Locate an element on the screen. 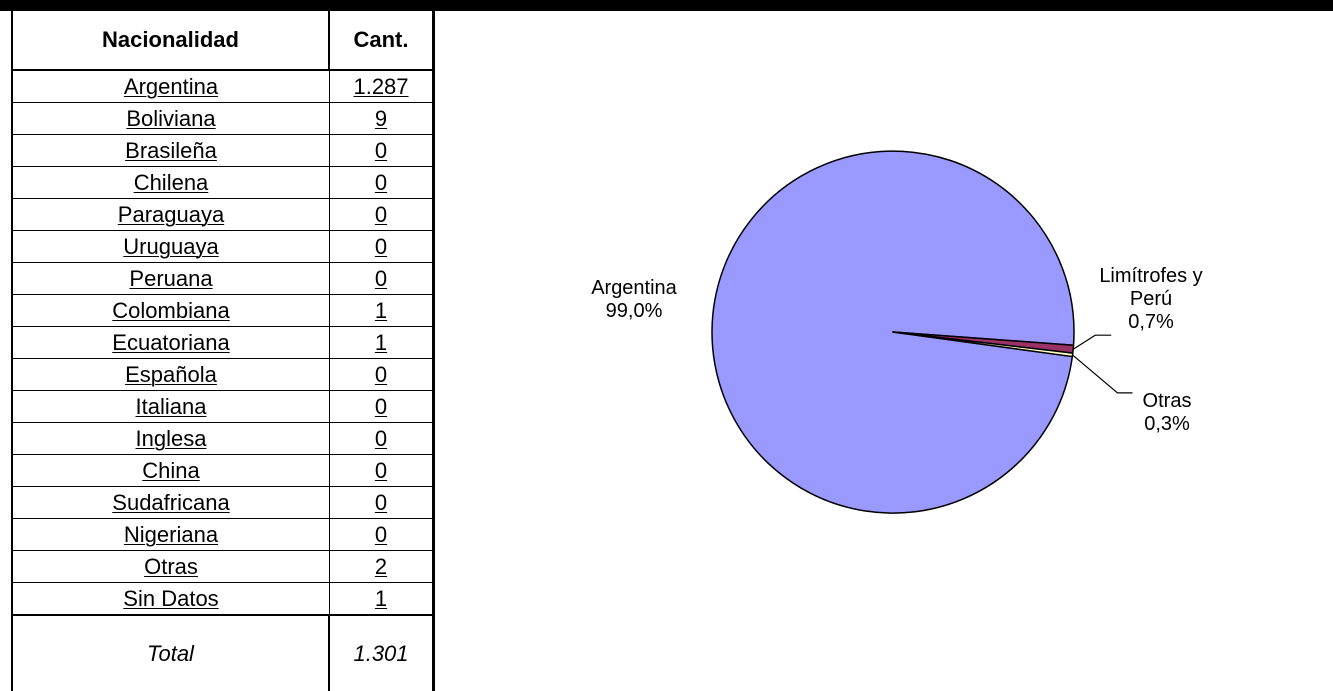  nationality-cell: Ecuatoriana is located at coordinates (171, 342).